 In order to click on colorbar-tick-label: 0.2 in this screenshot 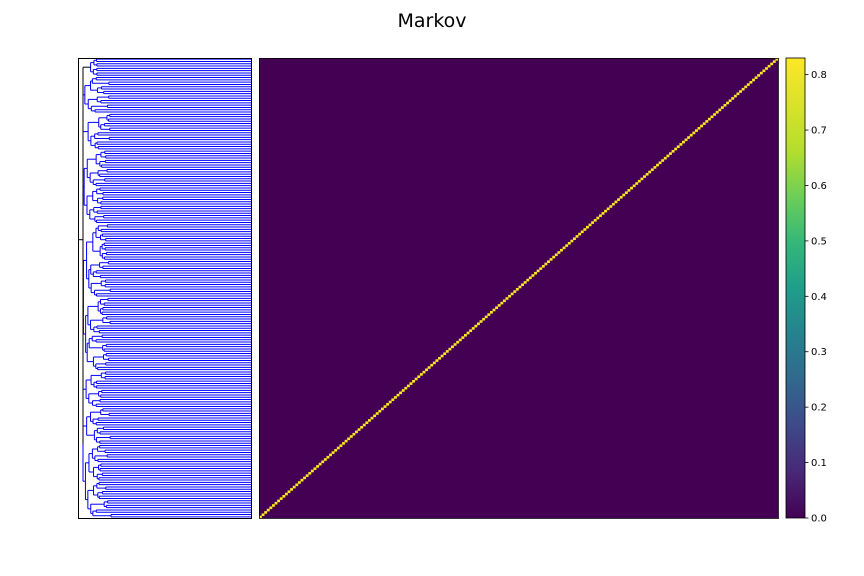, I will do `click(819, 408)`.